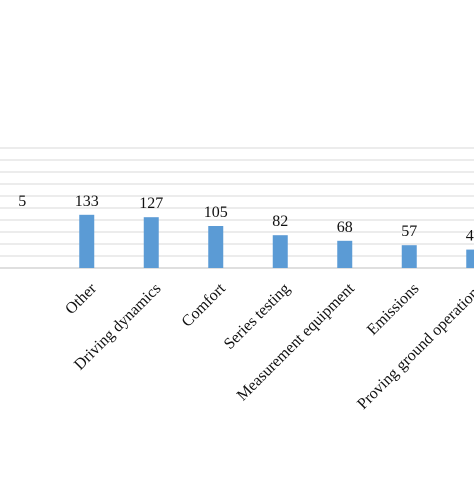 Image resolution: width=474 pixels, height=479 pixels. What do you see at coordinates (87, 201) in the screenshot?
I see `data-label: 133` at bounding box center [87, 201].